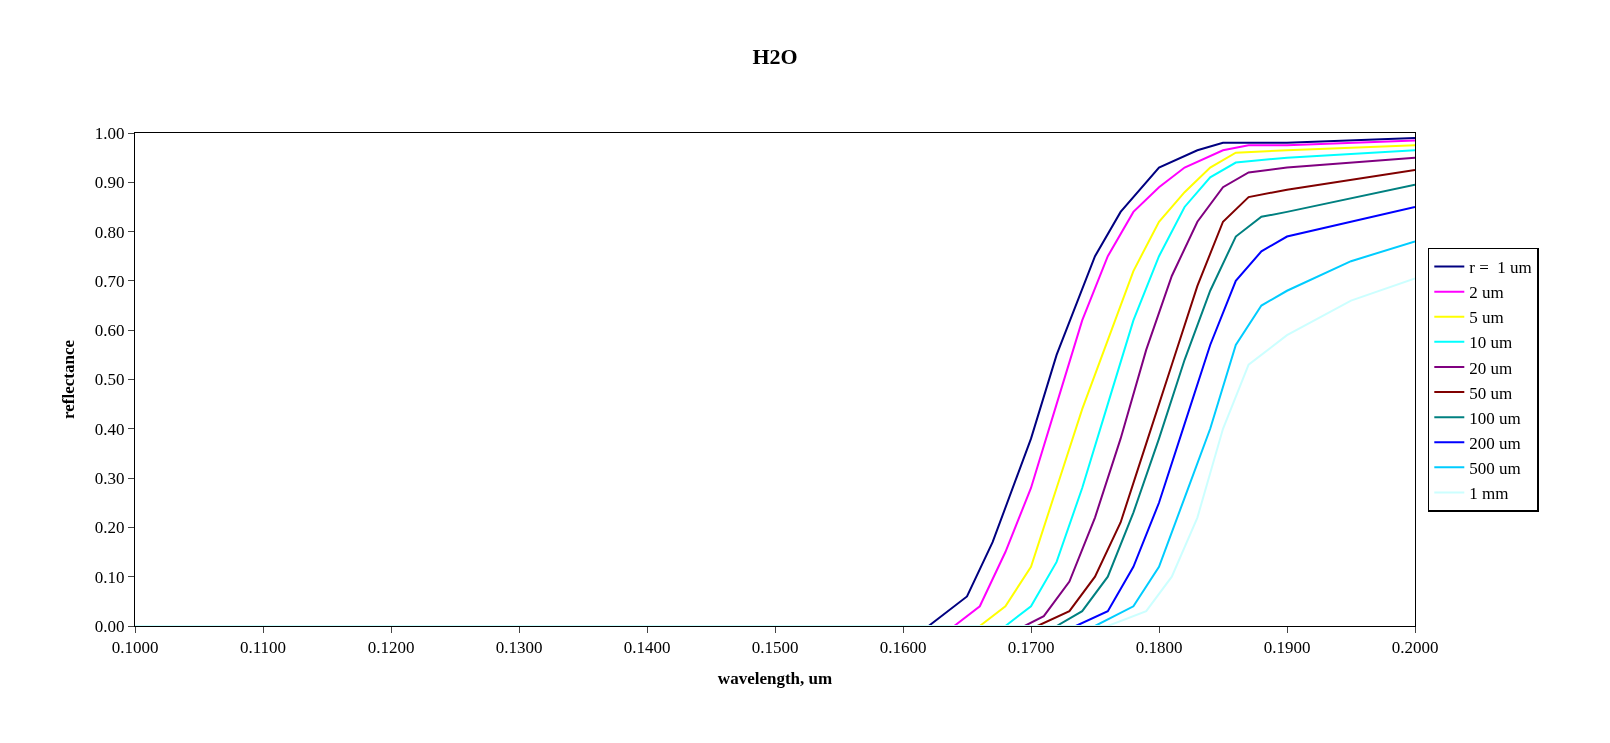 The image size is (1610, 743). What do you see at coordinates (109, 232) in the screenshot?
I see `y-tick-label: 0.80` at bounding box center [109, 232].